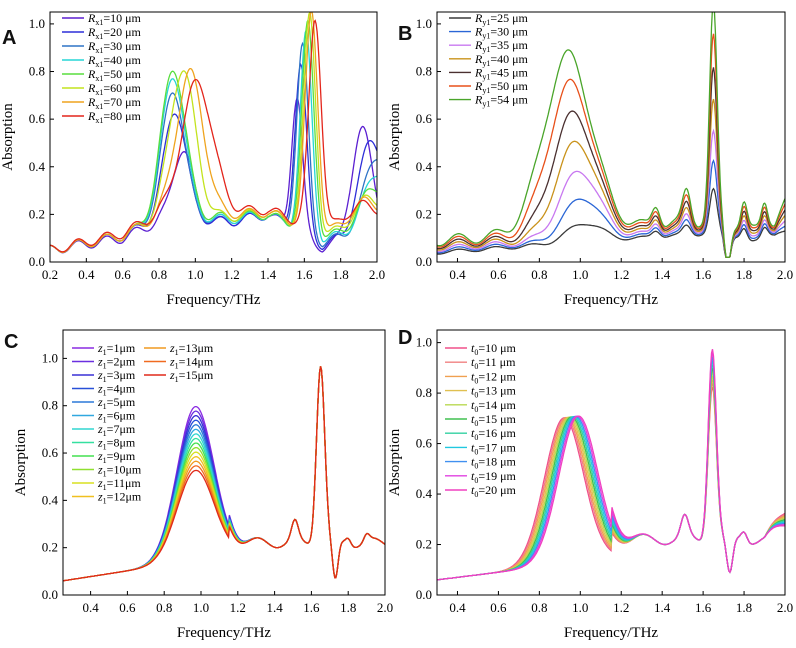 The width and height of the screenshot is (796, 648). I want to click on legend-label: z1=14μm, so click(191, 363).